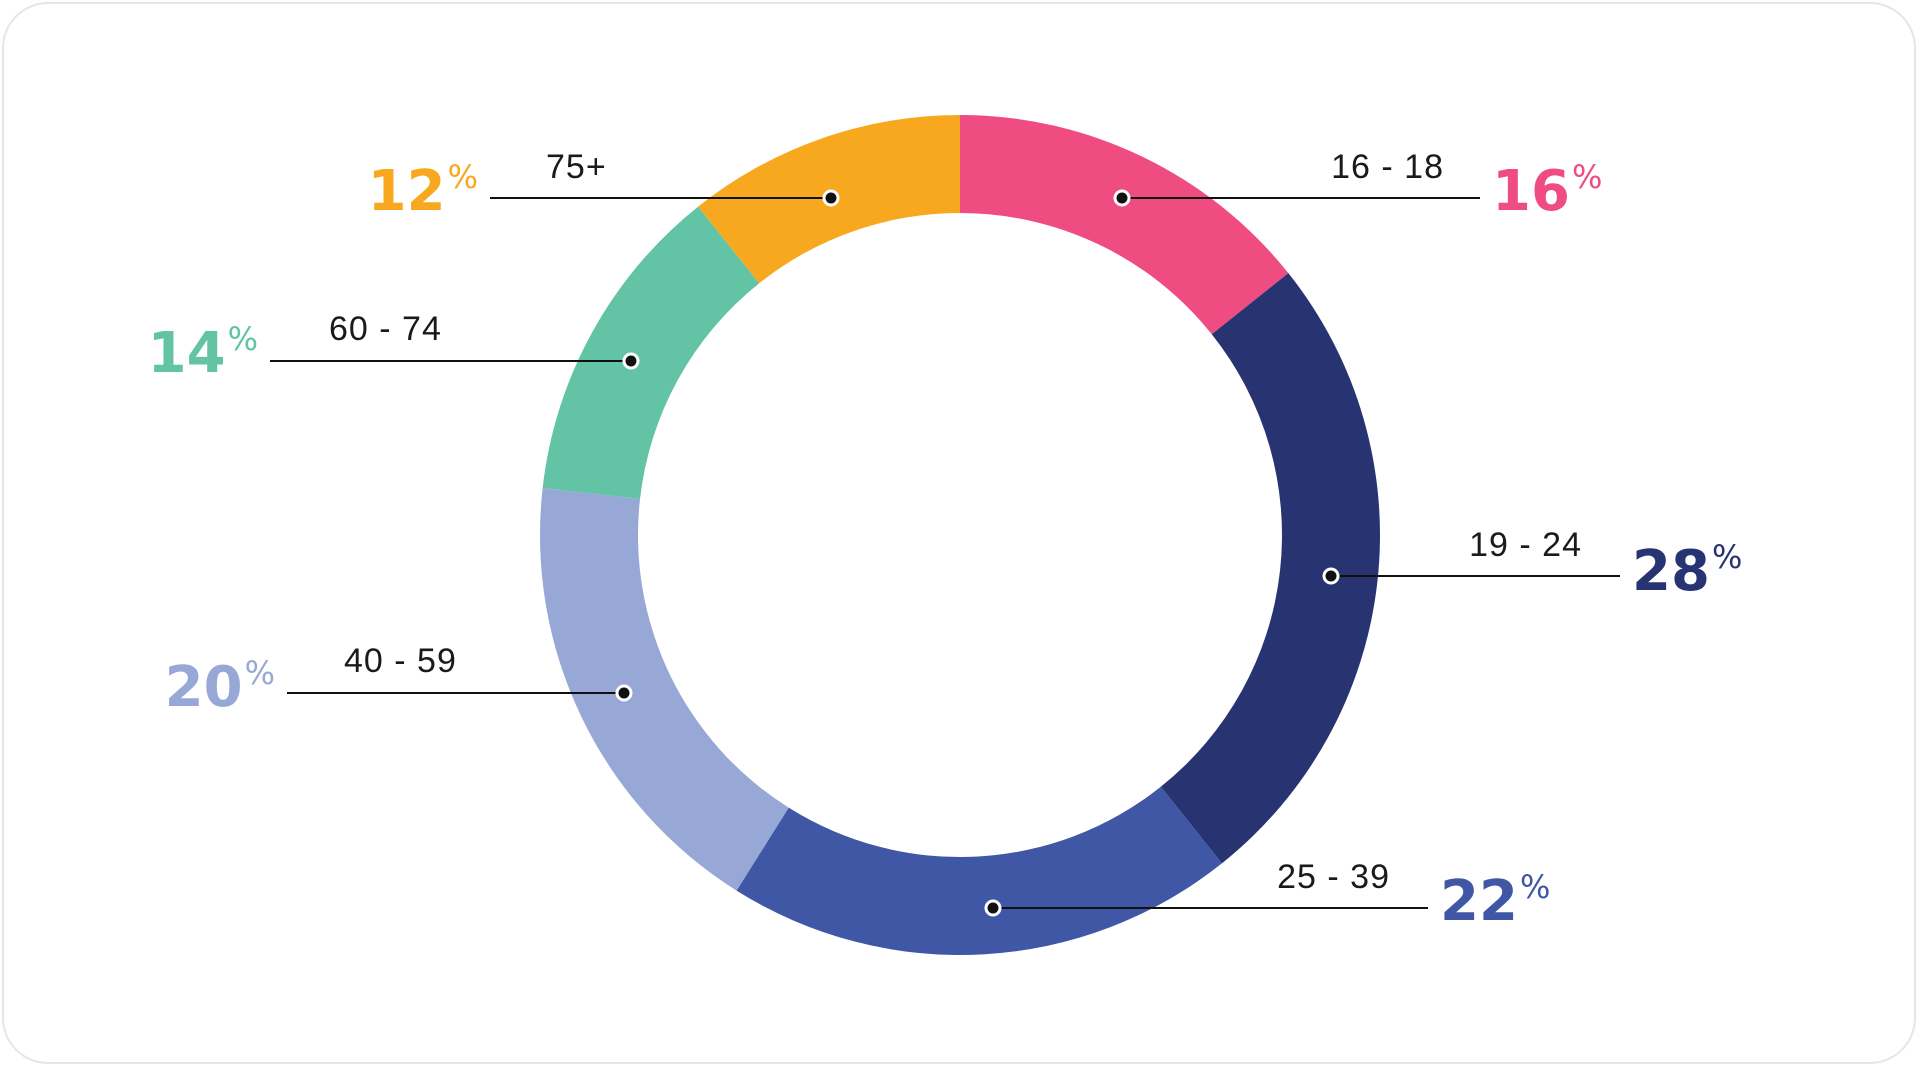 This screenshot has height=1068, width=1920. I want to click on percent-value: 28, so click(1671, 571).